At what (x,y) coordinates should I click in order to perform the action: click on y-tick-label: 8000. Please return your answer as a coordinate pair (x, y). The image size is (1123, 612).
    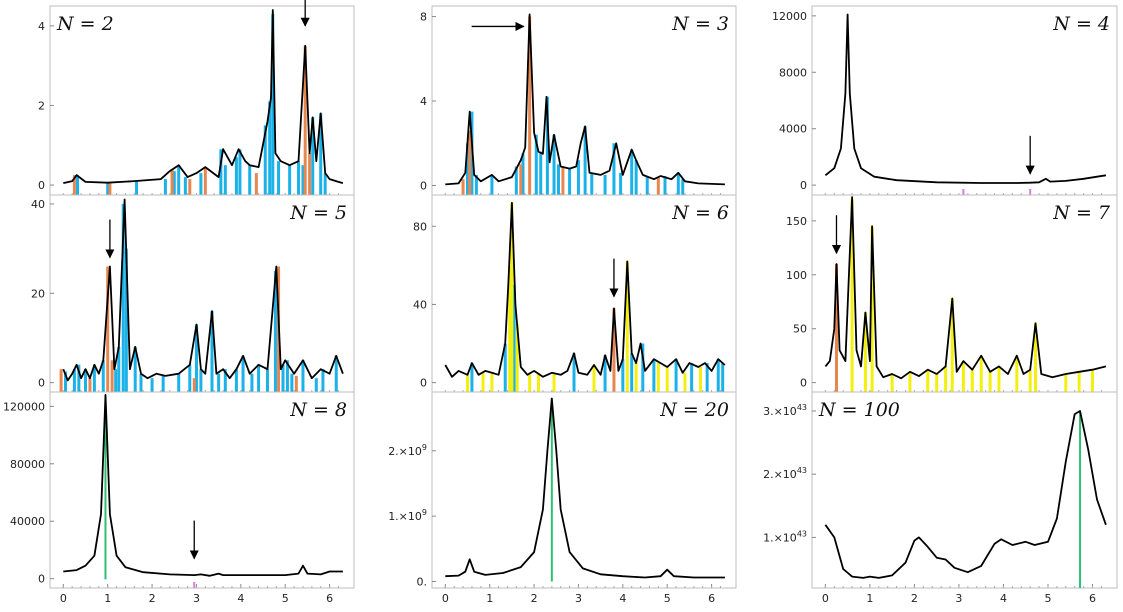
    Looking at the image, I should click on (793, 72).